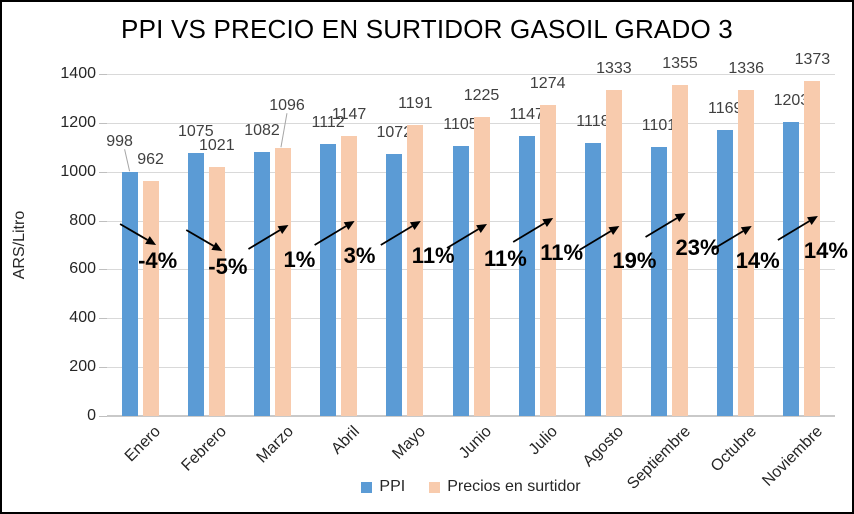  What do you see at coordinates (262, 130) in the screenshot?
I see `data-label: 1082` at bounding box center [262, 130].